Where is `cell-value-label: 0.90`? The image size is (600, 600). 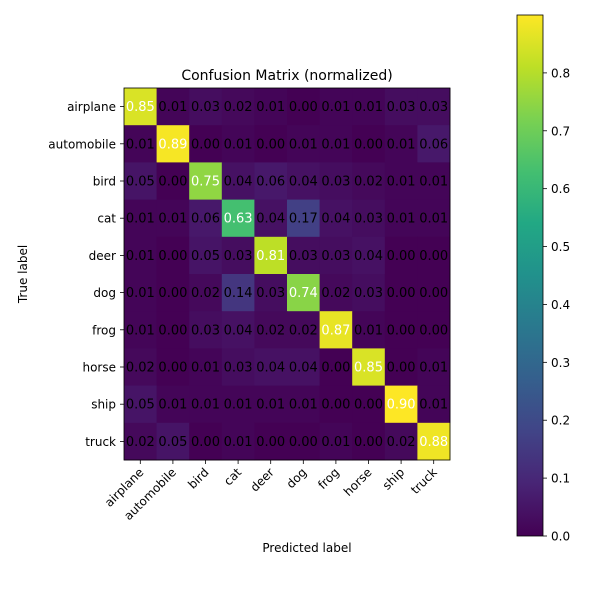
cell-value-label: 0.90 is located at coordinates (401, 405).